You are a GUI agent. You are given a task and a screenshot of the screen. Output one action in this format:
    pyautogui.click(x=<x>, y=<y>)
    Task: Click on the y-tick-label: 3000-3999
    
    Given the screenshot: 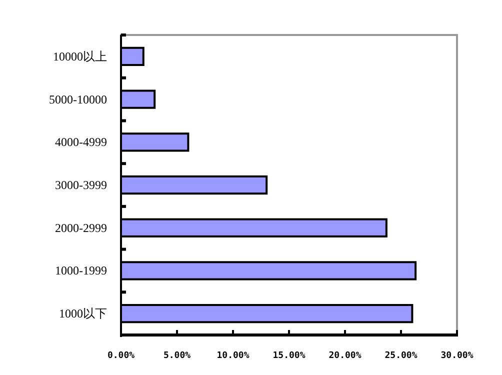 What is the action you would take?
    pyautogui.click(x=81, y=185)
    